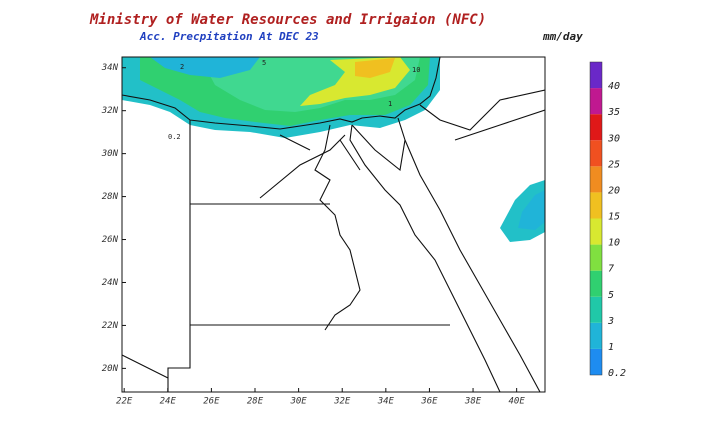  I want to click on colorbar-label: 30, so click(613, 138).